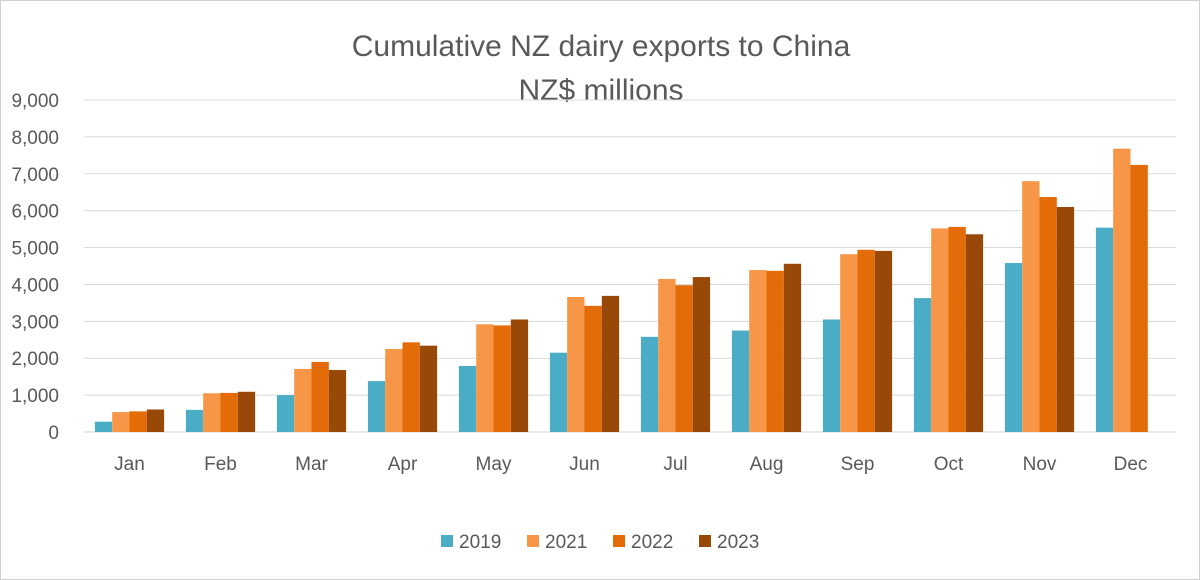  What do you see at coordinates (411, 387) in the screenshot?
I see `bar-2022-apr` at bounding box center [411, 387].